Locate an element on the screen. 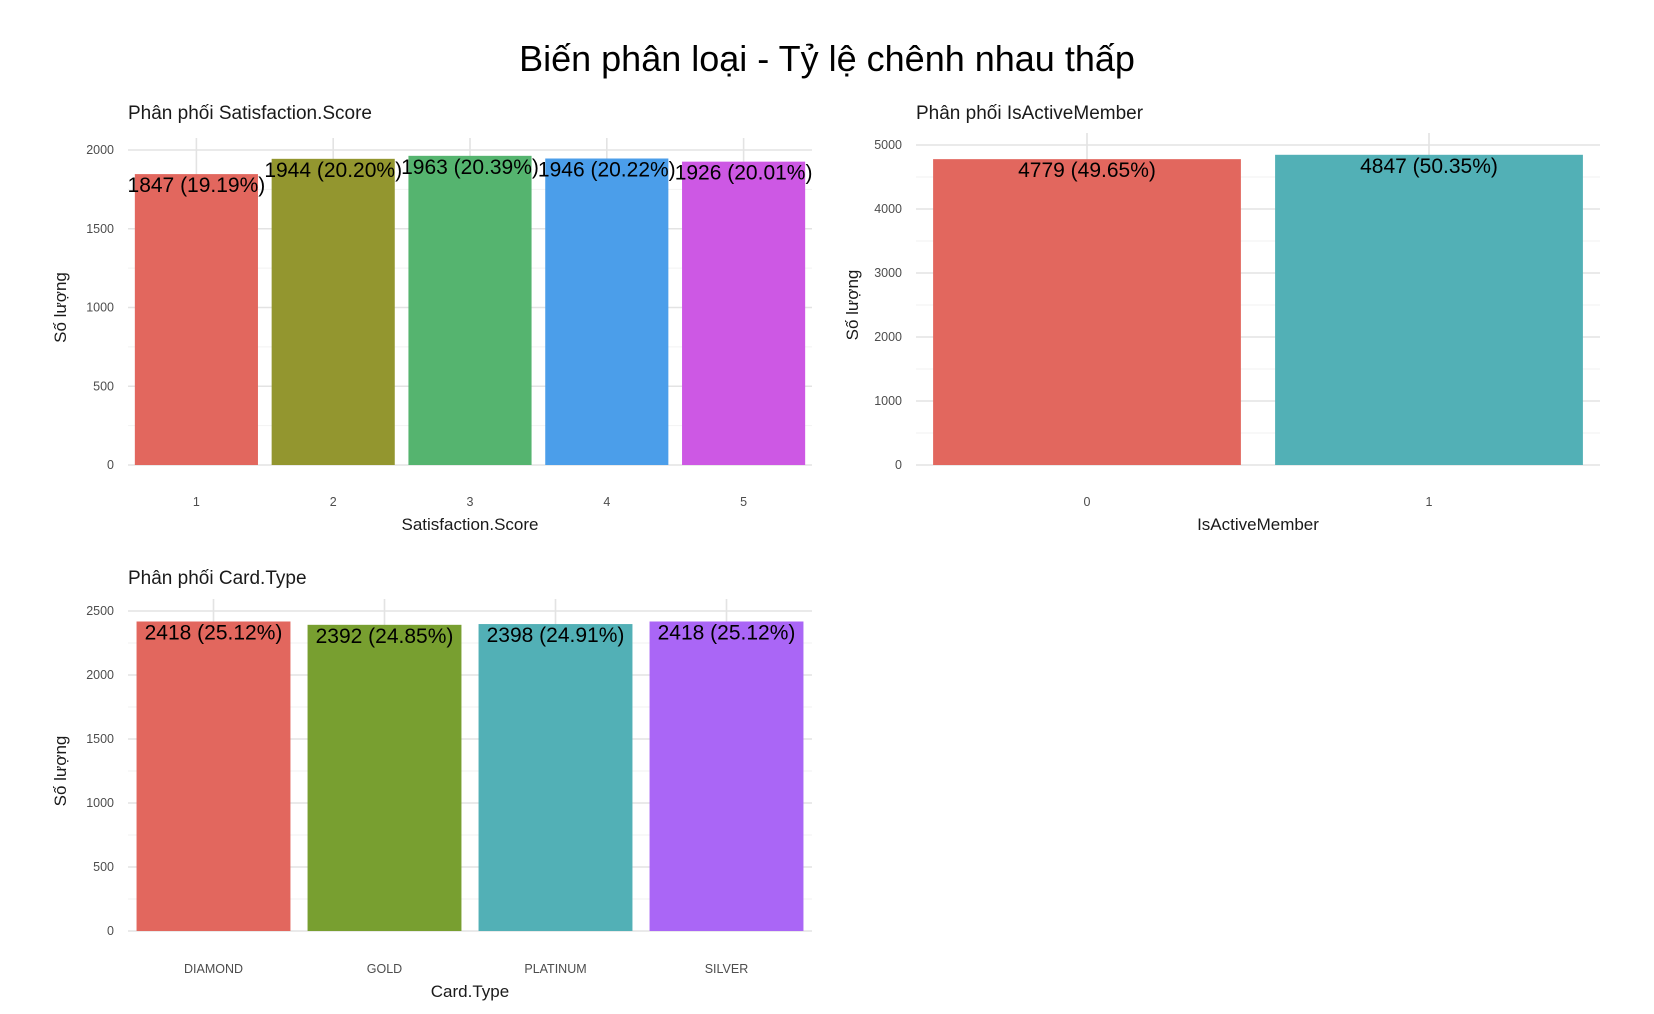 This screenshot has width=1654, height=1014. x-tick-label: 2 is located at coordinates (333, 502).